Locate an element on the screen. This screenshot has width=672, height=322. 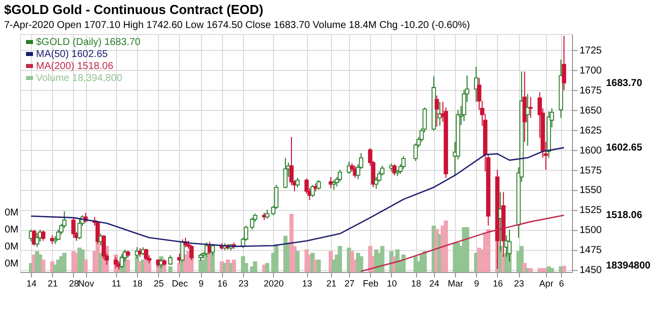
y-tick-label: 1550 is located at coordinates (591, 190).